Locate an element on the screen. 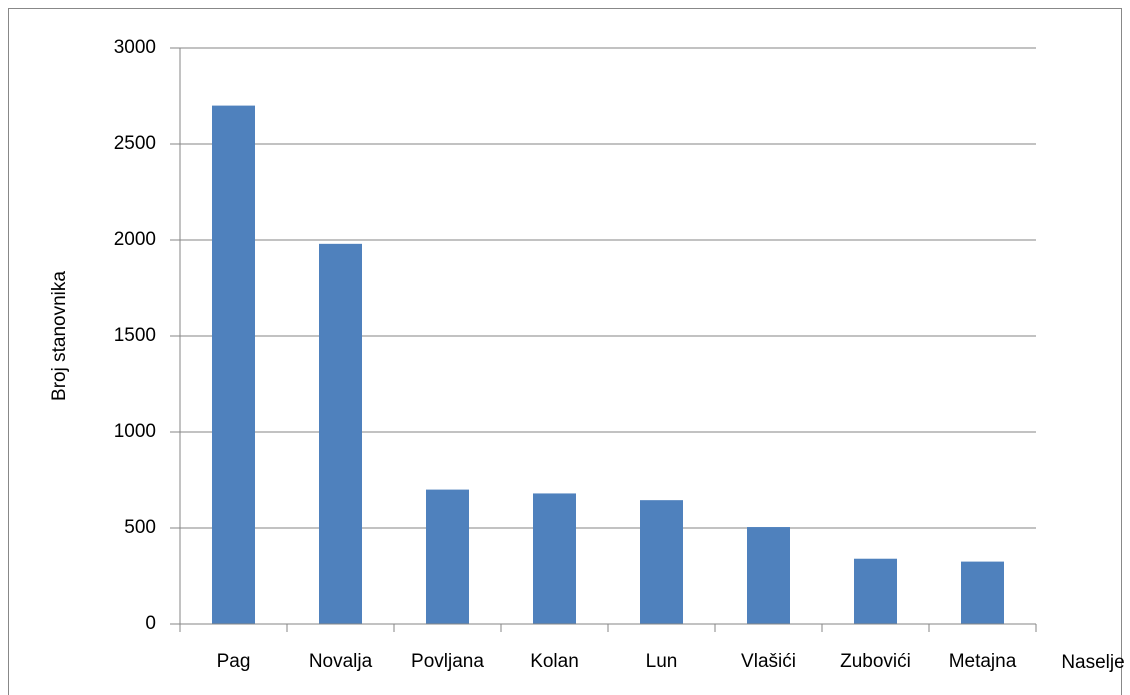 The width and height of the screenshot is (1130, 695). x-tick-label: Pag is located at coordinates (234, 661).